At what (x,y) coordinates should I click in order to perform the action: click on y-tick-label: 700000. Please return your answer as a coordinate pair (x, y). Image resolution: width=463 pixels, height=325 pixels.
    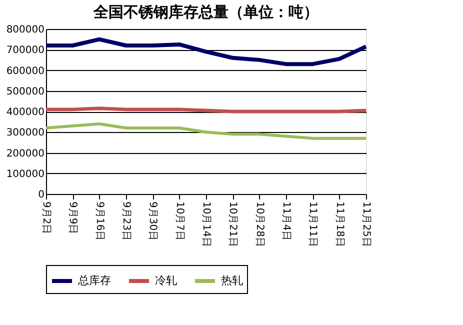
    Looking at the image, I should click on (25, 50).